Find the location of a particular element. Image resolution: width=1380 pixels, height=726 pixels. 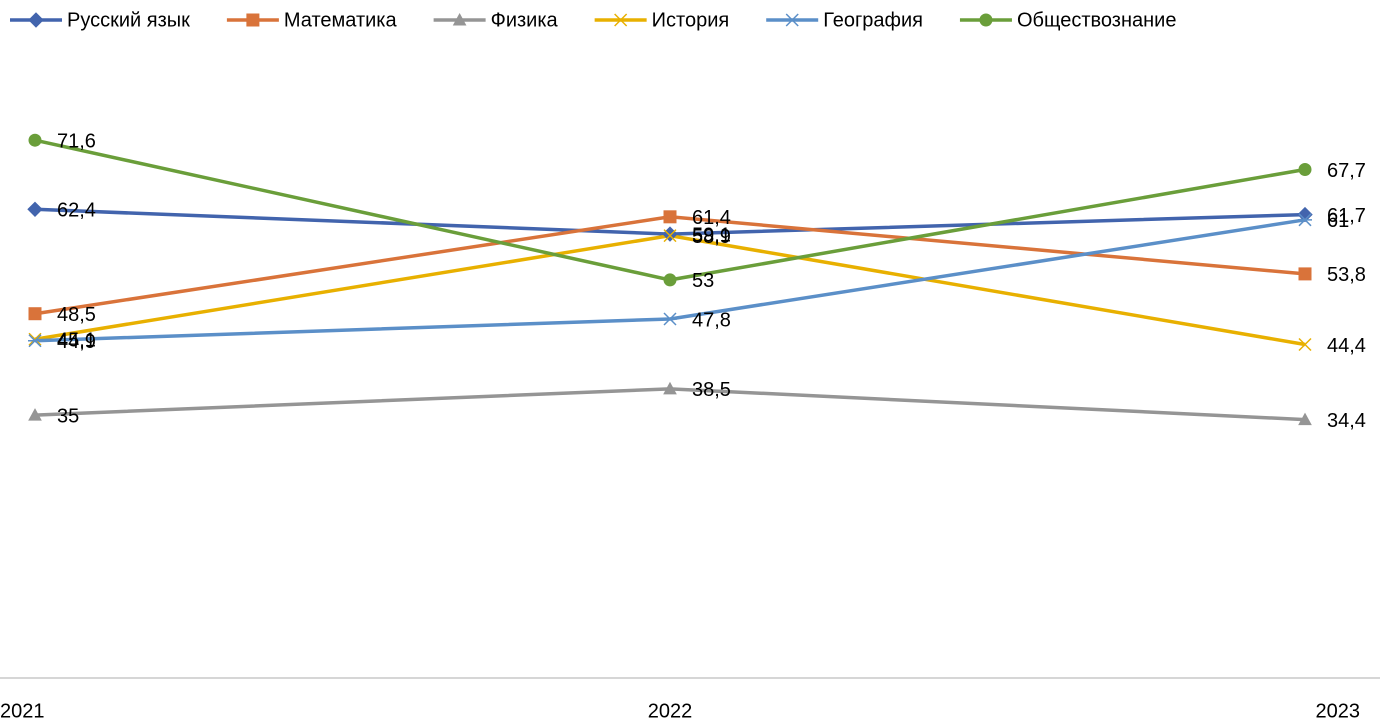

data-label: 59,1 is located at coordinates (711, 235).